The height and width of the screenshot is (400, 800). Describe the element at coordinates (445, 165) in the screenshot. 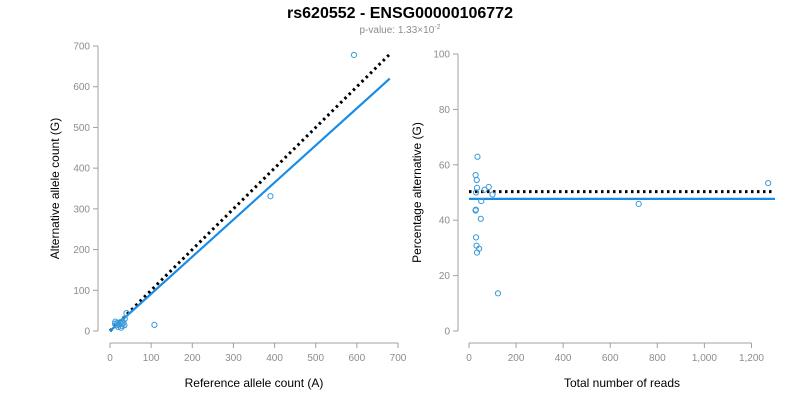

I see `y-tick-label: 60` at that location.